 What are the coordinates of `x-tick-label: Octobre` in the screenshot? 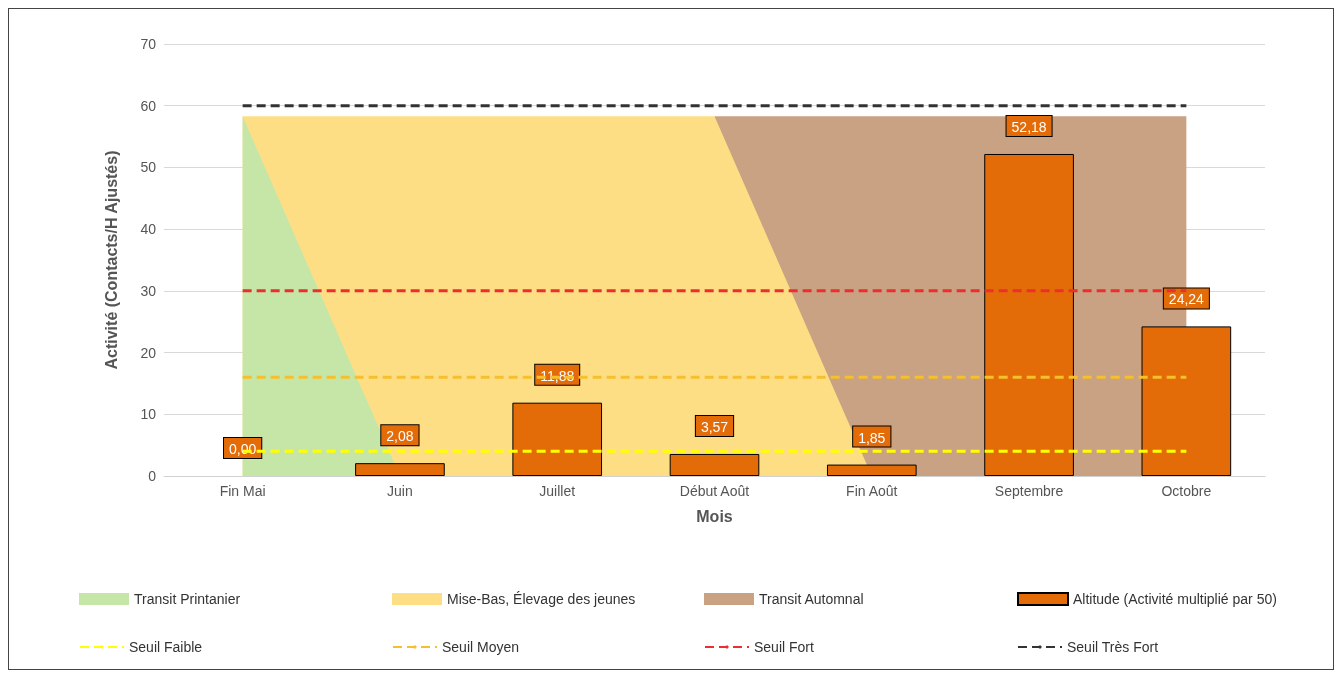 It's located at (1186, 491).